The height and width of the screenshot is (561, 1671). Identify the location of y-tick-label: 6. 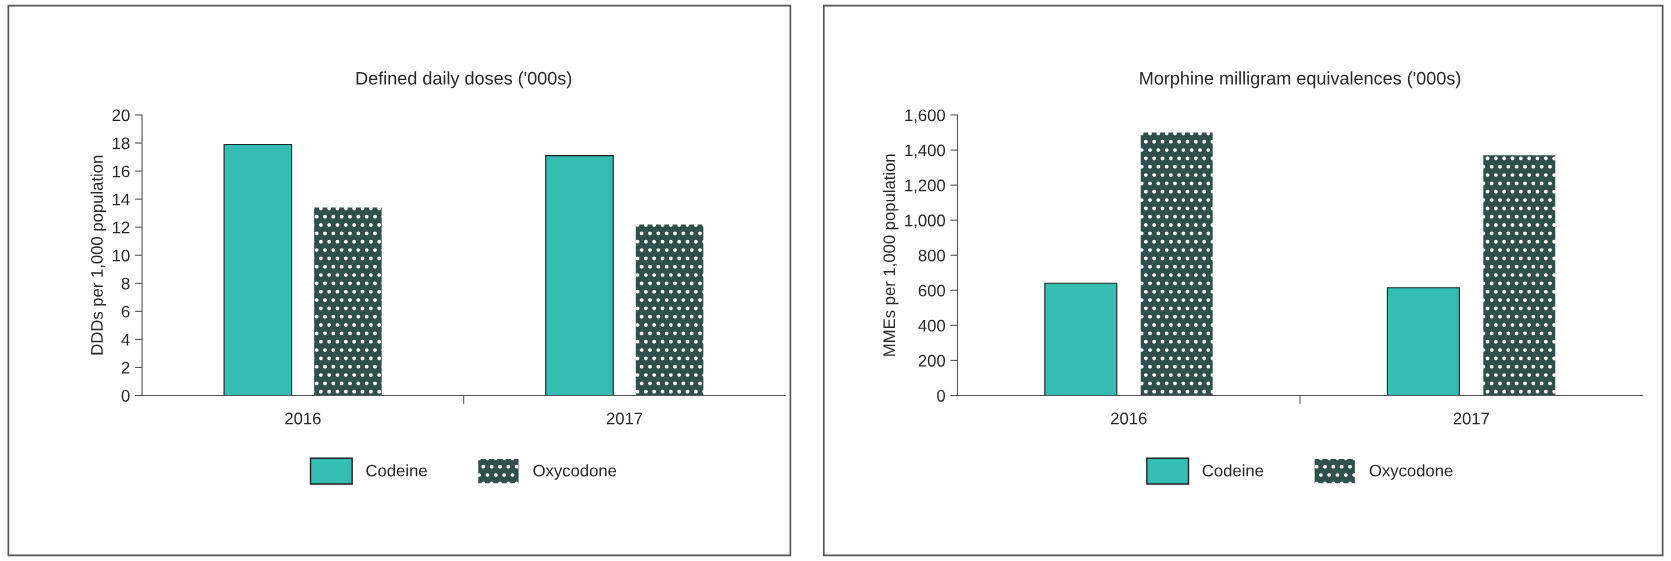
(125, 311).